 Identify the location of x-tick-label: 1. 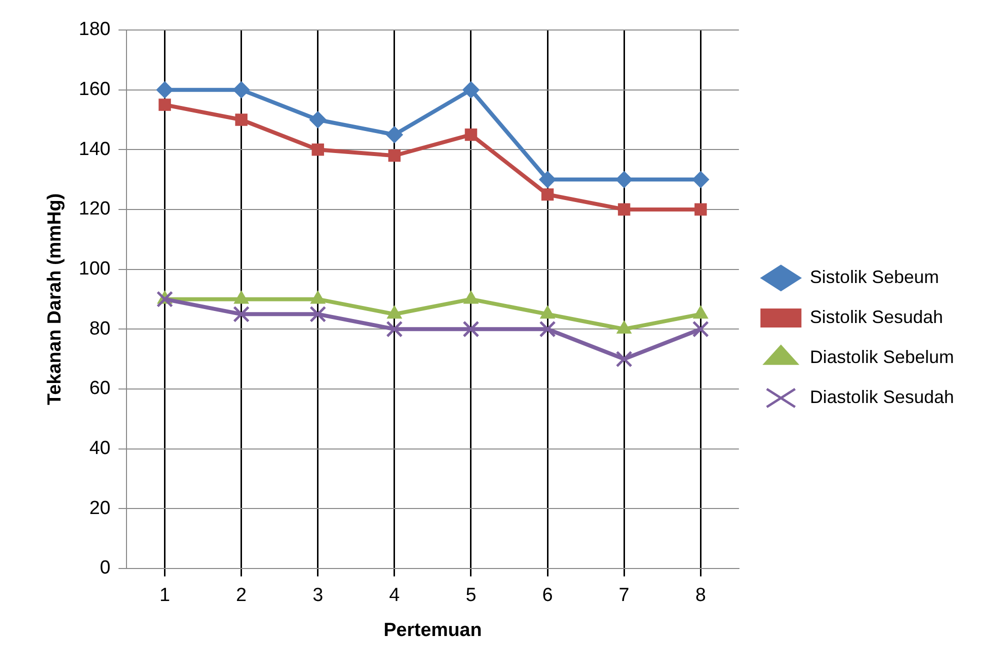
(164, 595).